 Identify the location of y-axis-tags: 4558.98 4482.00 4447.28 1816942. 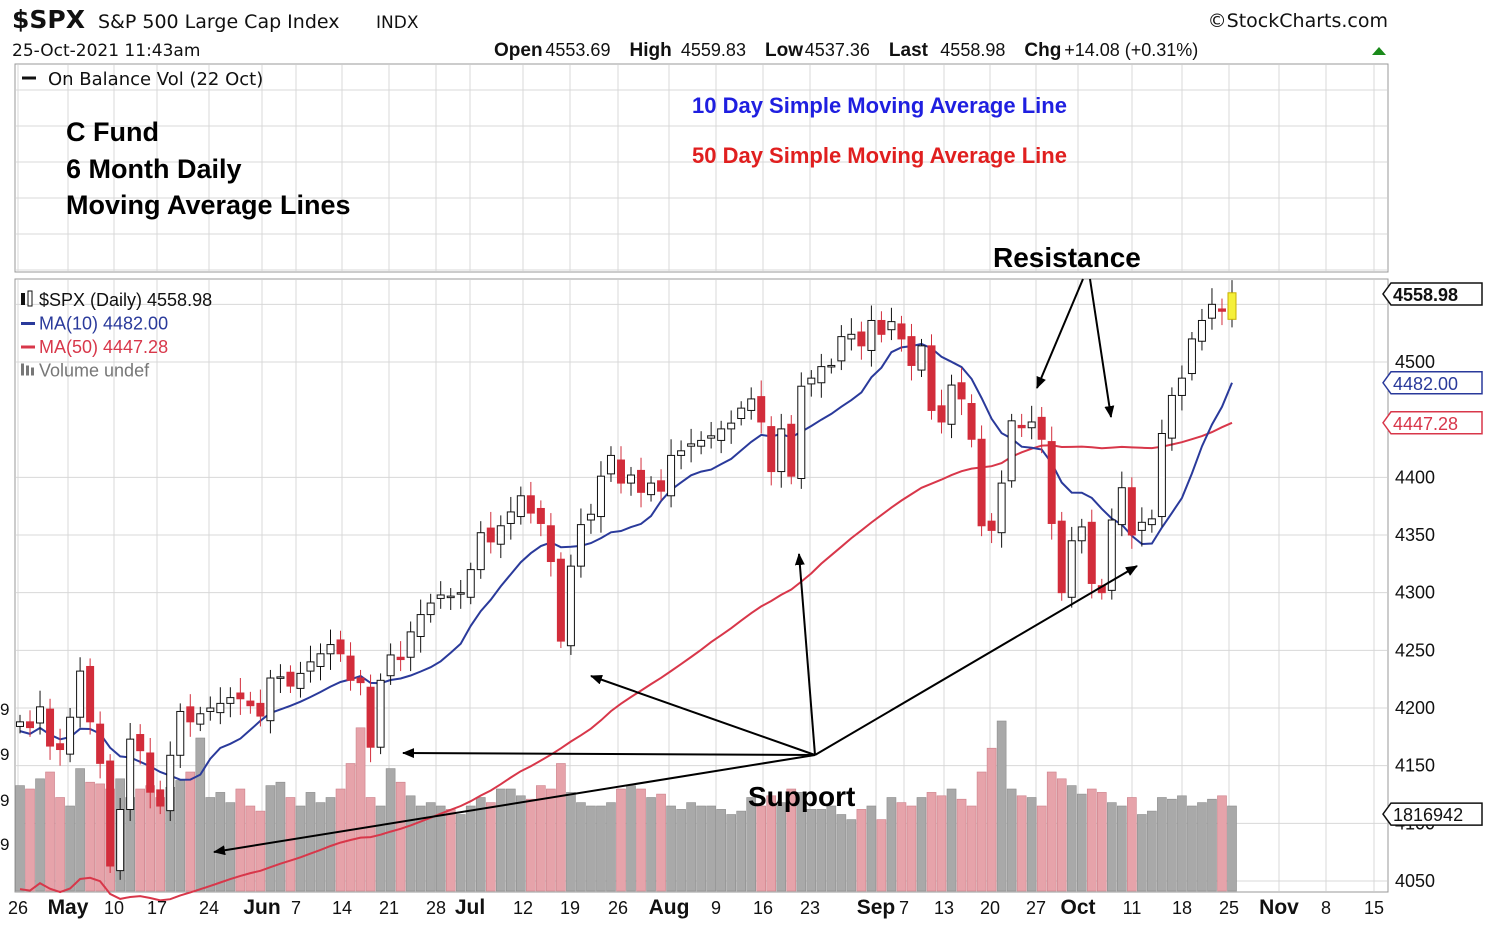
(1432, 554).